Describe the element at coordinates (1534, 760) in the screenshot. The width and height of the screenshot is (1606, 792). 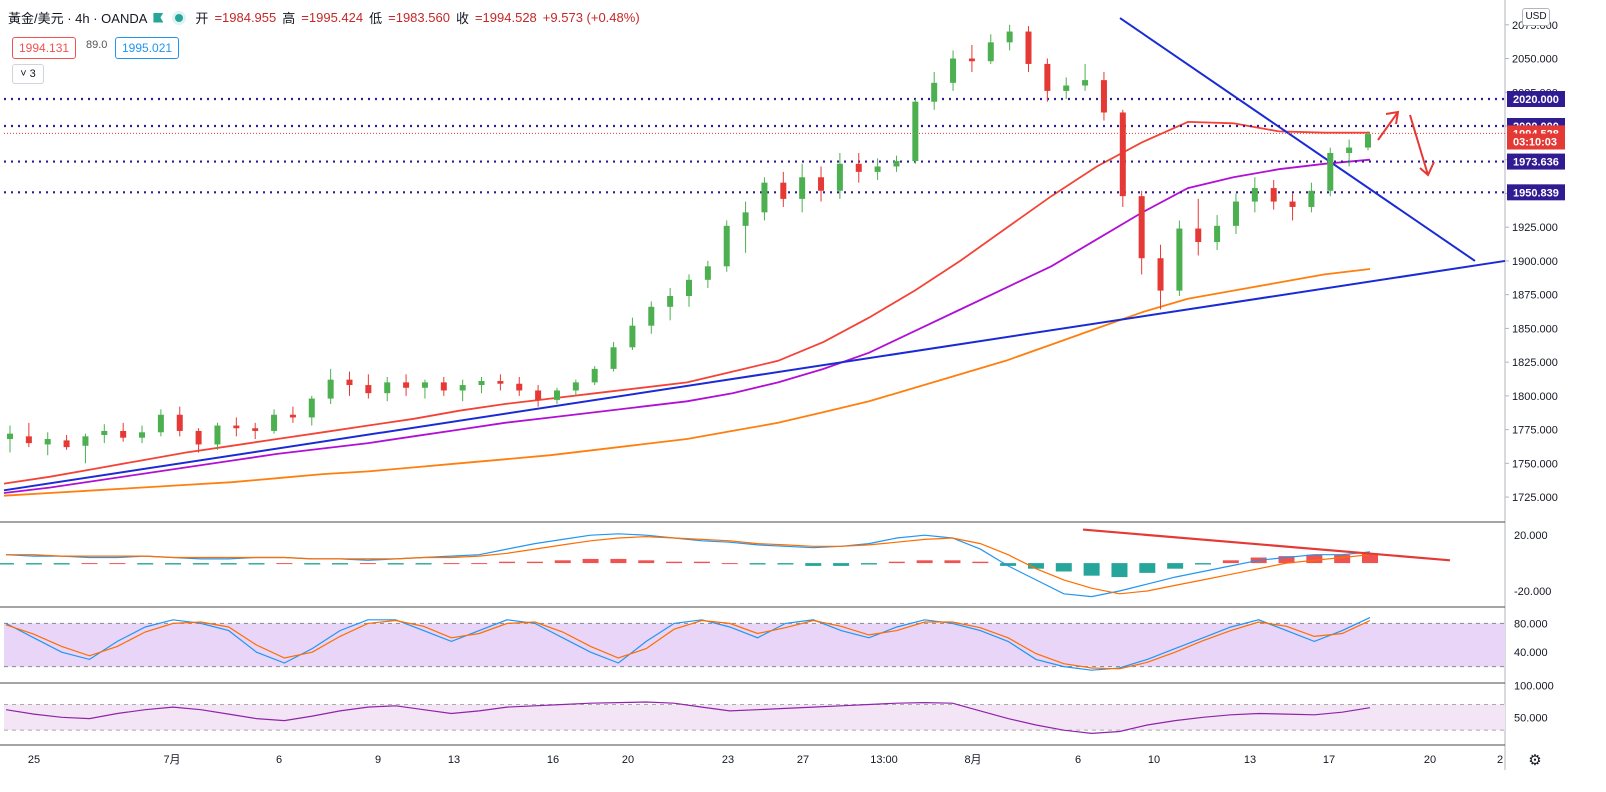
I see `gear-icon: ⚙` at that location.